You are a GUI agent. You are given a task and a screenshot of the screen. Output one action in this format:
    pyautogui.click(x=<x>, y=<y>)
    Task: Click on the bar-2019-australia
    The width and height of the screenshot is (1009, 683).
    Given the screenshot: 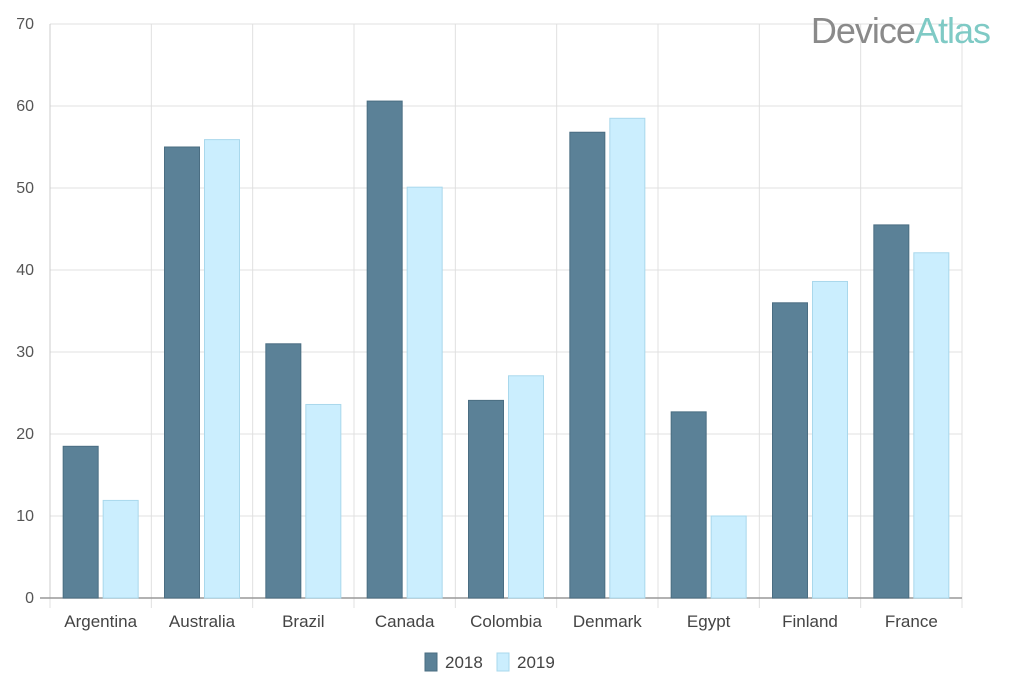 What is the action you would take?
    pyautogui.click(x=222, y=369)
    